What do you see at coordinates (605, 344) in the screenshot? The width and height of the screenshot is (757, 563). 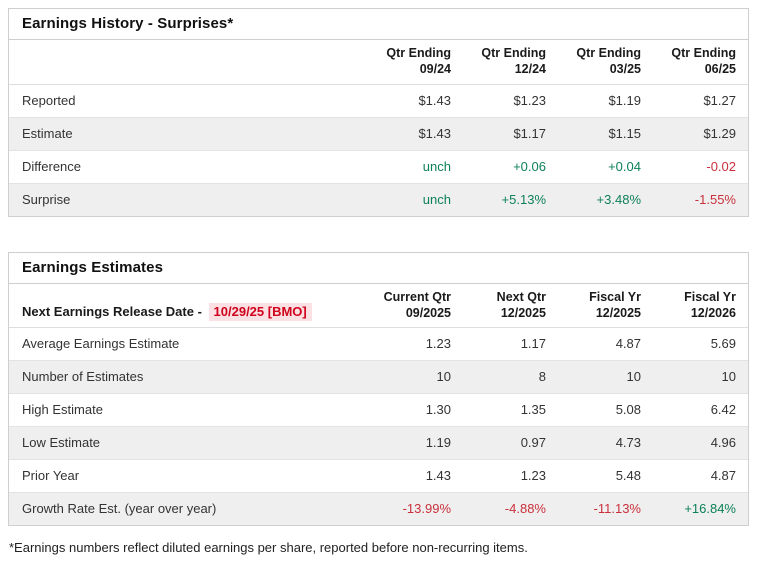 I see `cell: 4.87` at bounding box center [605, 344].